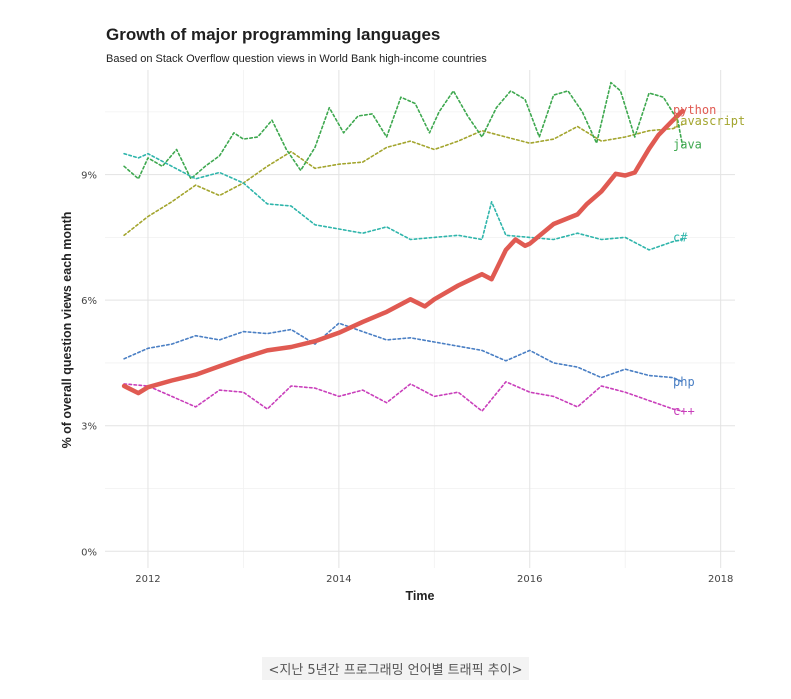 The image size is (791, 699). What do you see at coordinates (67, 330) in the screenshot?
I see `y-axis-title: % of overall question views each month` at bounding box center [67, 330].